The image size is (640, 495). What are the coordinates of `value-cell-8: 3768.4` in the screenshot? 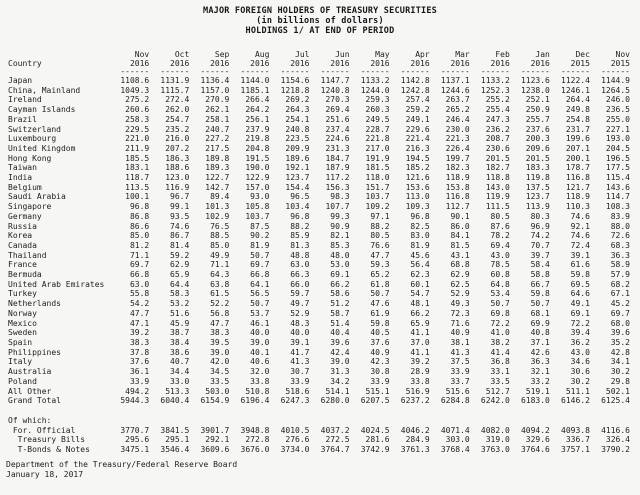 It's located at (455, 450).